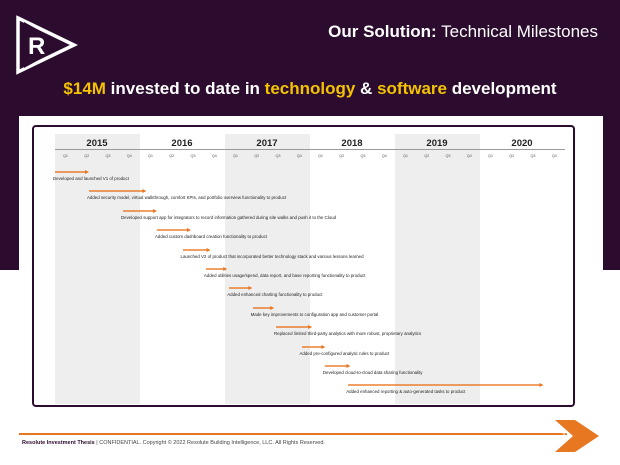 This screenshot has width=620, height=465. I want to click on milestone-label: Developed and launched V1 of product, so click(91, 178).